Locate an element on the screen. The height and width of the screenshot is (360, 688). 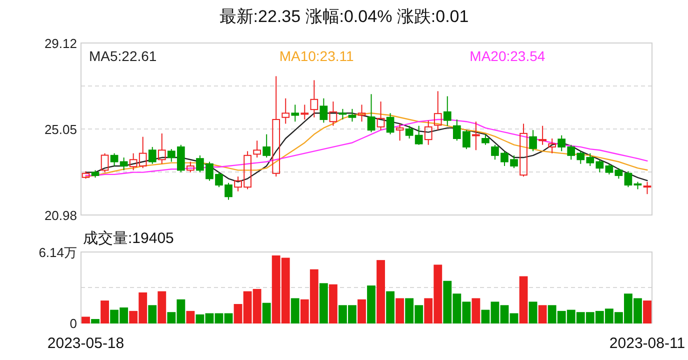
x-tick-label: 2023-08-11 is located at coordinates (647, 343).